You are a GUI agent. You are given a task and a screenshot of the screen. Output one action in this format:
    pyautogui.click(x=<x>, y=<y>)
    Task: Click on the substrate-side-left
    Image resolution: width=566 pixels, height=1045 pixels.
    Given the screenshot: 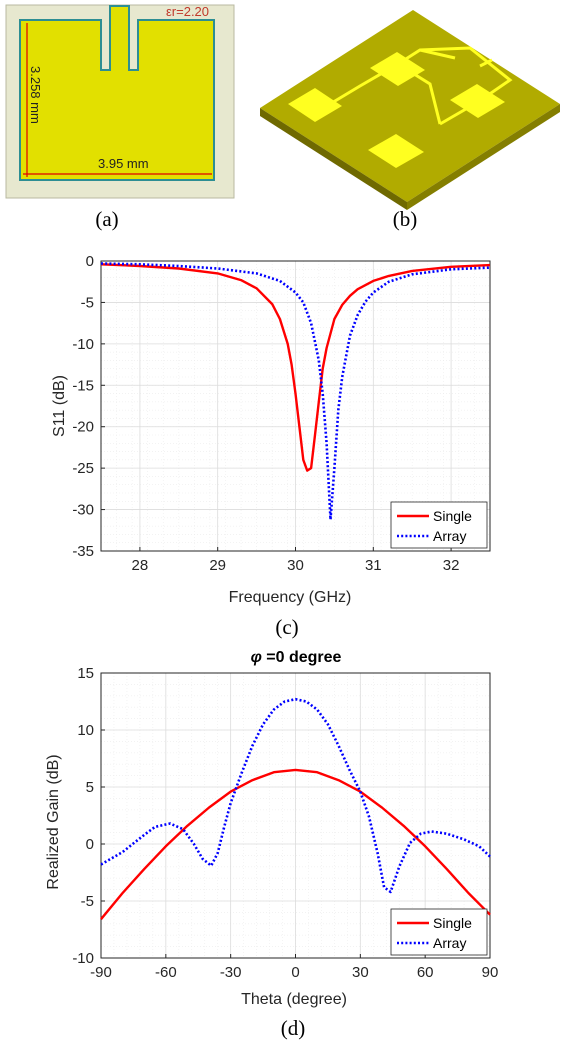 What is the action you would take?
    pyautogui.click(x=333, y=159)
    